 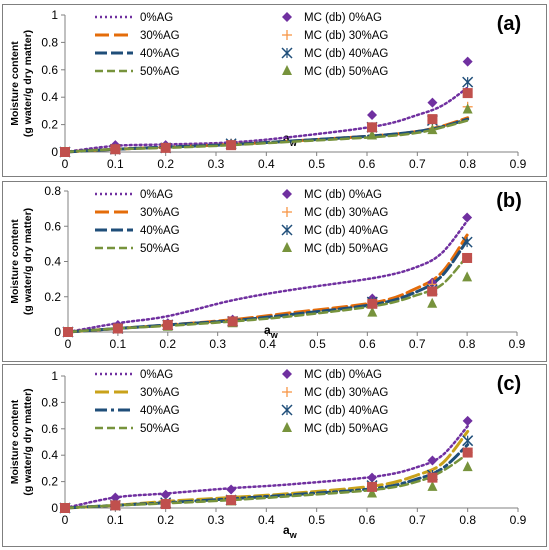 I want to click on model-curve-50pctAG, so click(x=267, y=294).